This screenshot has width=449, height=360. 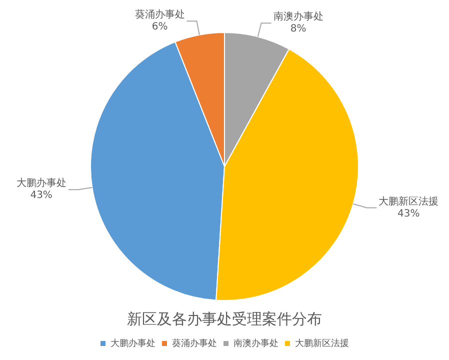 I want to click on text: 新区及各办事处受理案件分布, so click(x=224, y=319).